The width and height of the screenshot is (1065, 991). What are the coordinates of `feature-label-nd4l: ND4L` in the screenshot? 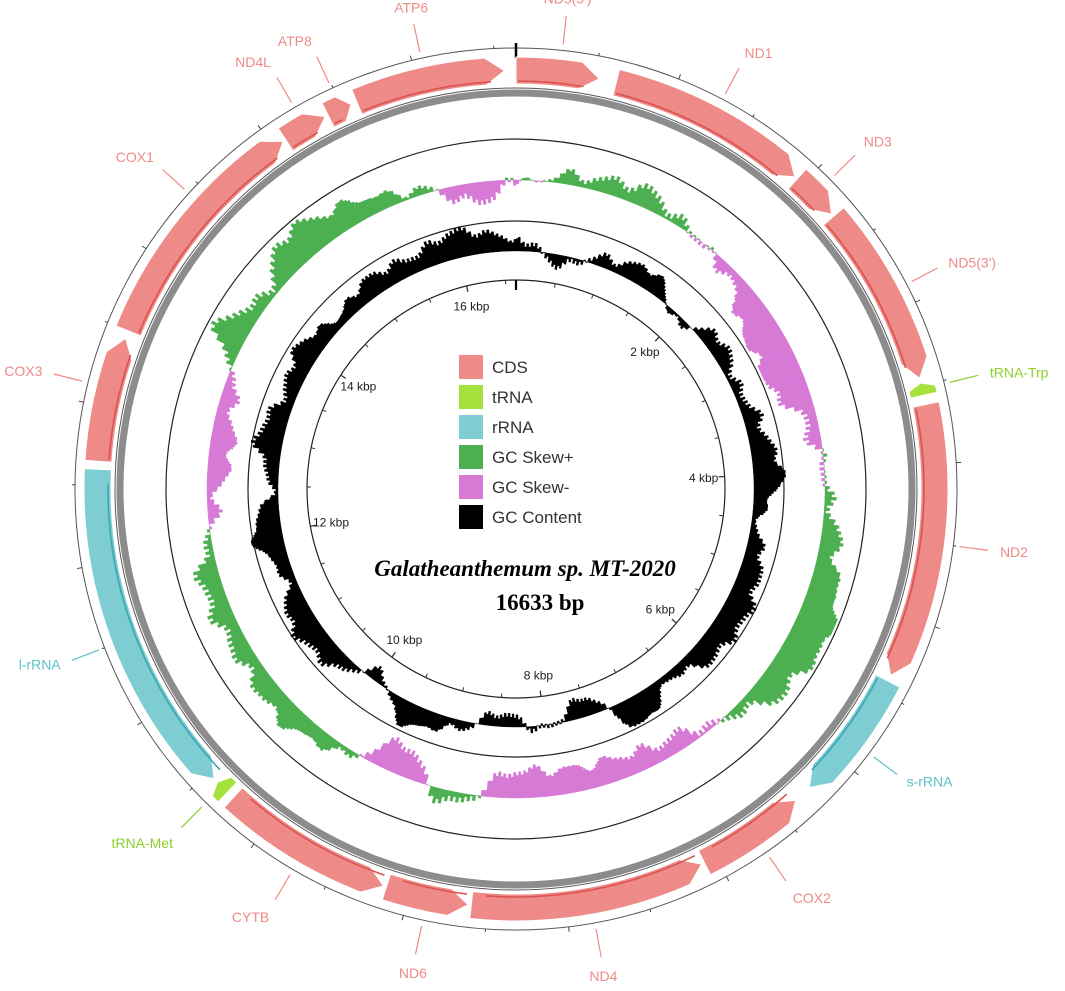 It's located at (253, 62).